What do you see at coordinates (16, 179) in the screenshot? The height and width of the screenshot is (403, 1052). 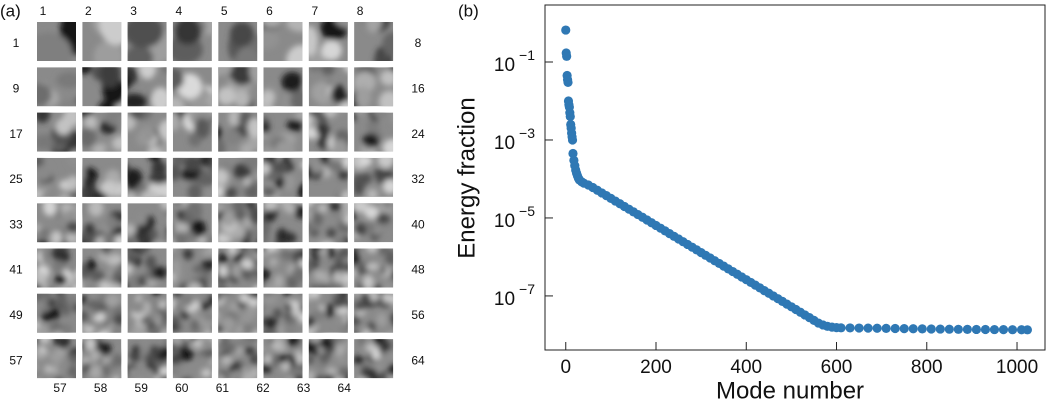 I see `row-label: 25` at bounding box center [16, 179].